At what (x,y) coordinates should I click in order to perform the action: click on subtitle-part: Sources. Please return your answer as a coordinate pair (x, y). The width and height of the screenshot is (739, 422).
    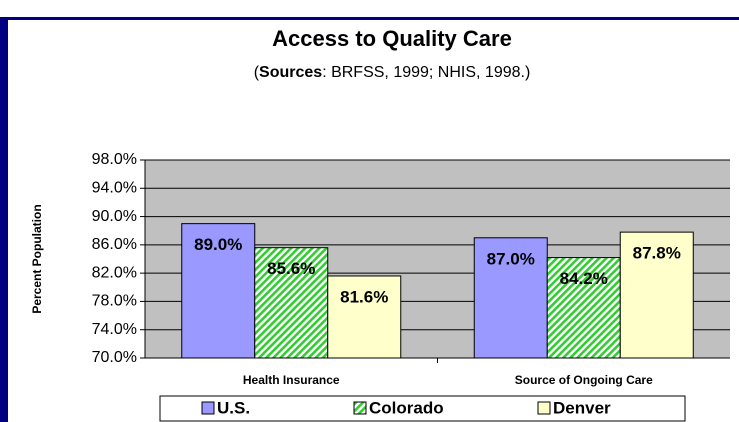
    Looking at the image, I should click on (290, 72).